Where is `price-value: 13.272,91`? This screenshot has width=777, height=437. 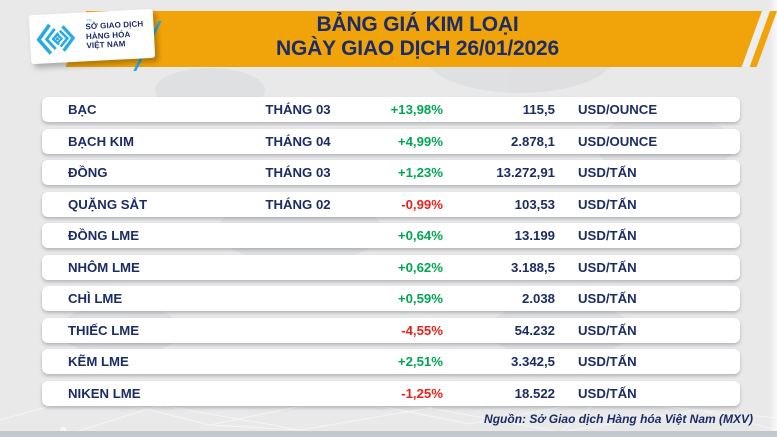 price-value: 13.272,91 is located at coordinates (525, 172).